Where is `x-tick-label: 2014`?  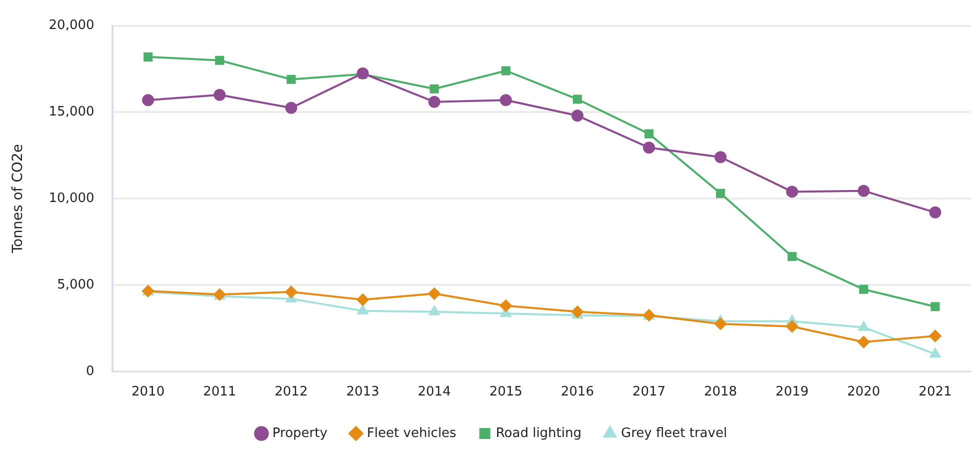 x-tick-label: 2014 is located at coordinates (434, 392).